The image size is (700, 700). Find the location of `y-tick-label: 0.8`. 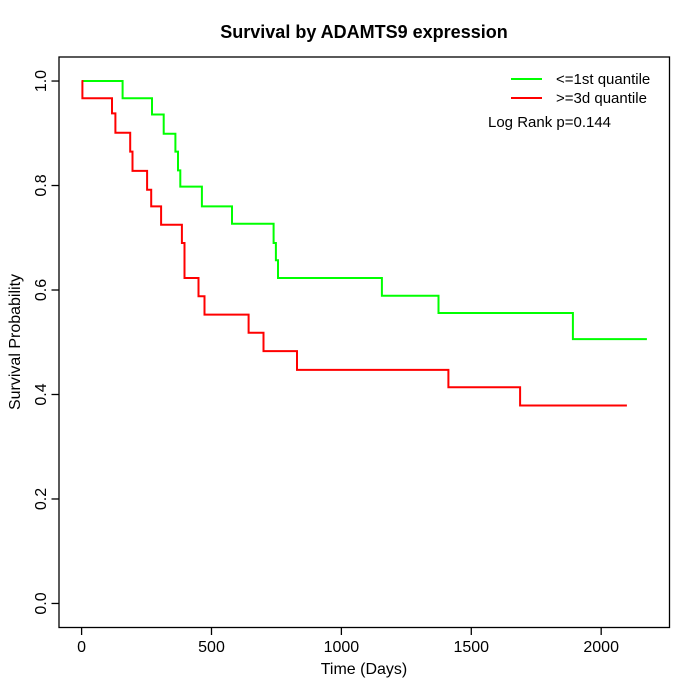

y-tick-label: 0.8 is located at coordinates (41, 185).